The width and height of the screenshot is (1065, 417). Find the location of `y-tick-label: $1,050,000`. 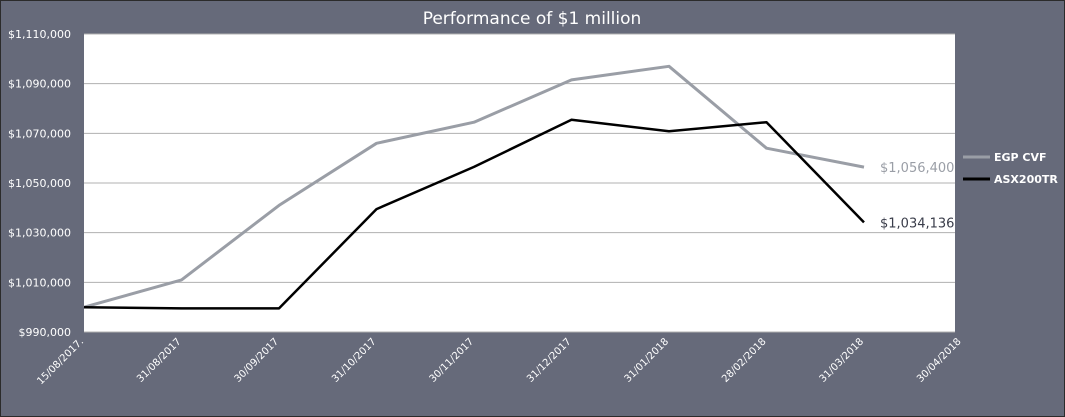

y-tick-label: $1,050,000 is located at coordinates (39, 183).